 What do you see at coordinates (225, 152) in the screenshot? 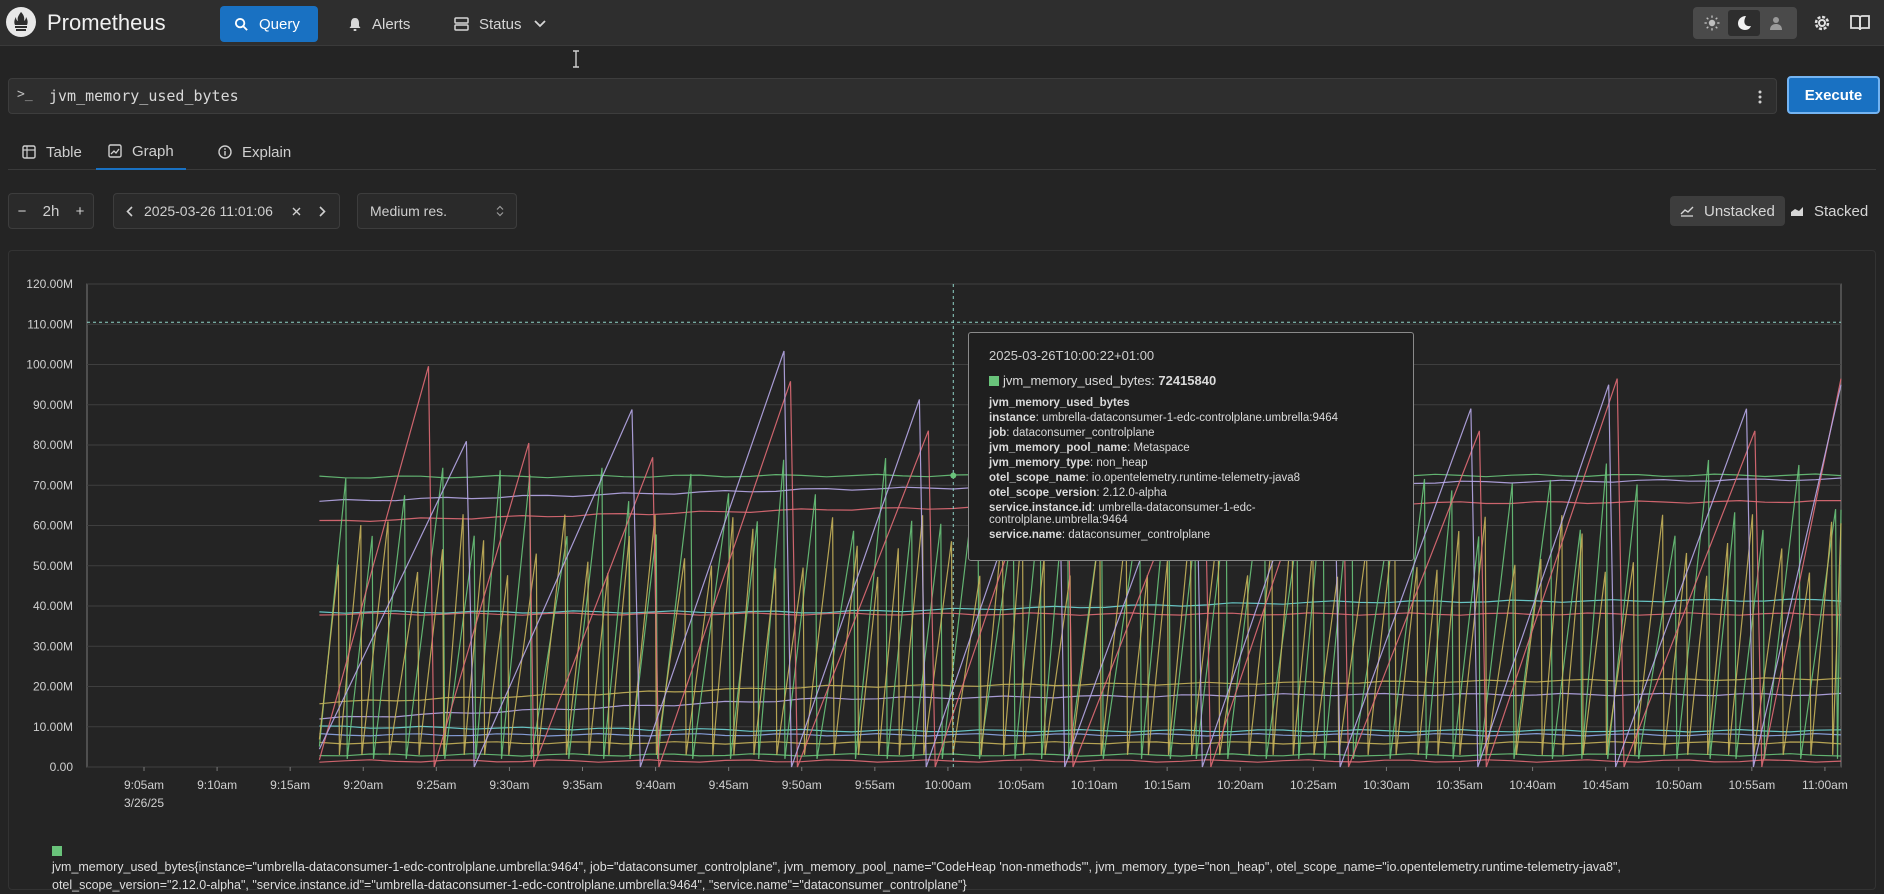
I see `info-icon` at bounding box center [225, 152].